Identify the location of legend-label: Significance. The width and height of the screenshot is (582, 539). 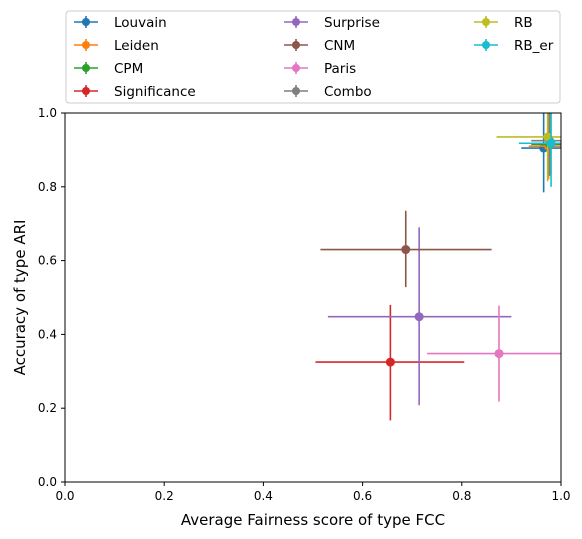
(155, 92).